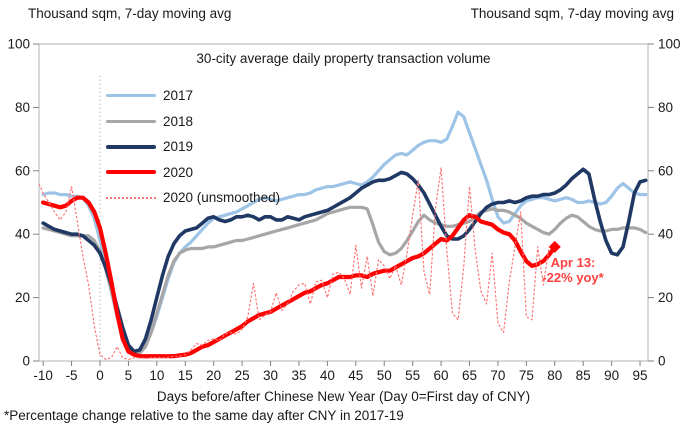  What do you see at coordinates (130, 13) in the screenshot?
I see `left-axis-unit-label: Thousand sqm, 7-day moving avg` at bounding box center [130, 13].